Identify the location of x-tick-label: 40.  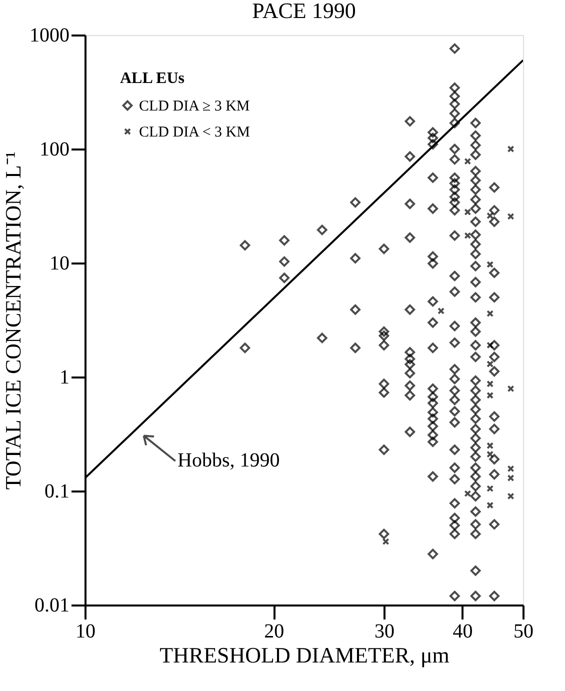
(462, 631).